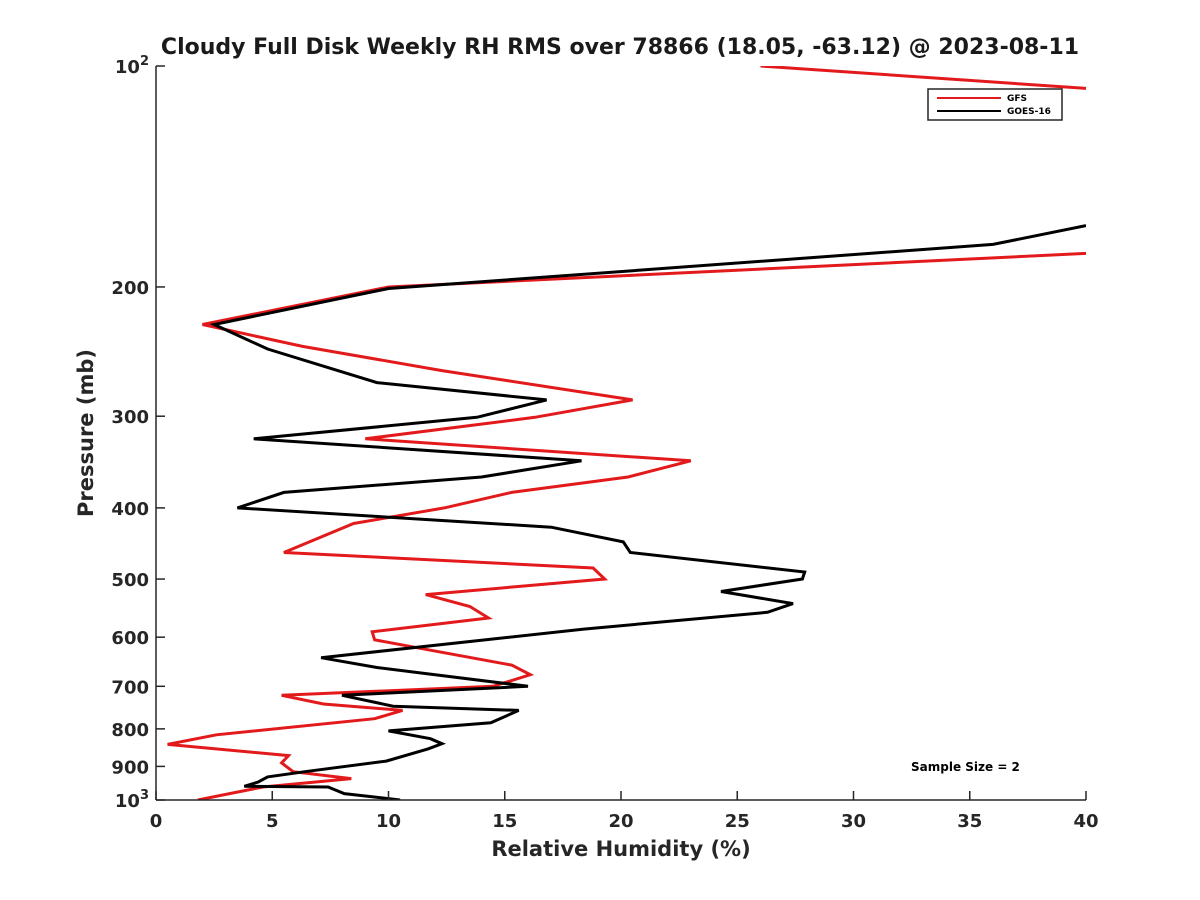  I want to click on y-axis-label: Pressure (mb), so click(86, 433).